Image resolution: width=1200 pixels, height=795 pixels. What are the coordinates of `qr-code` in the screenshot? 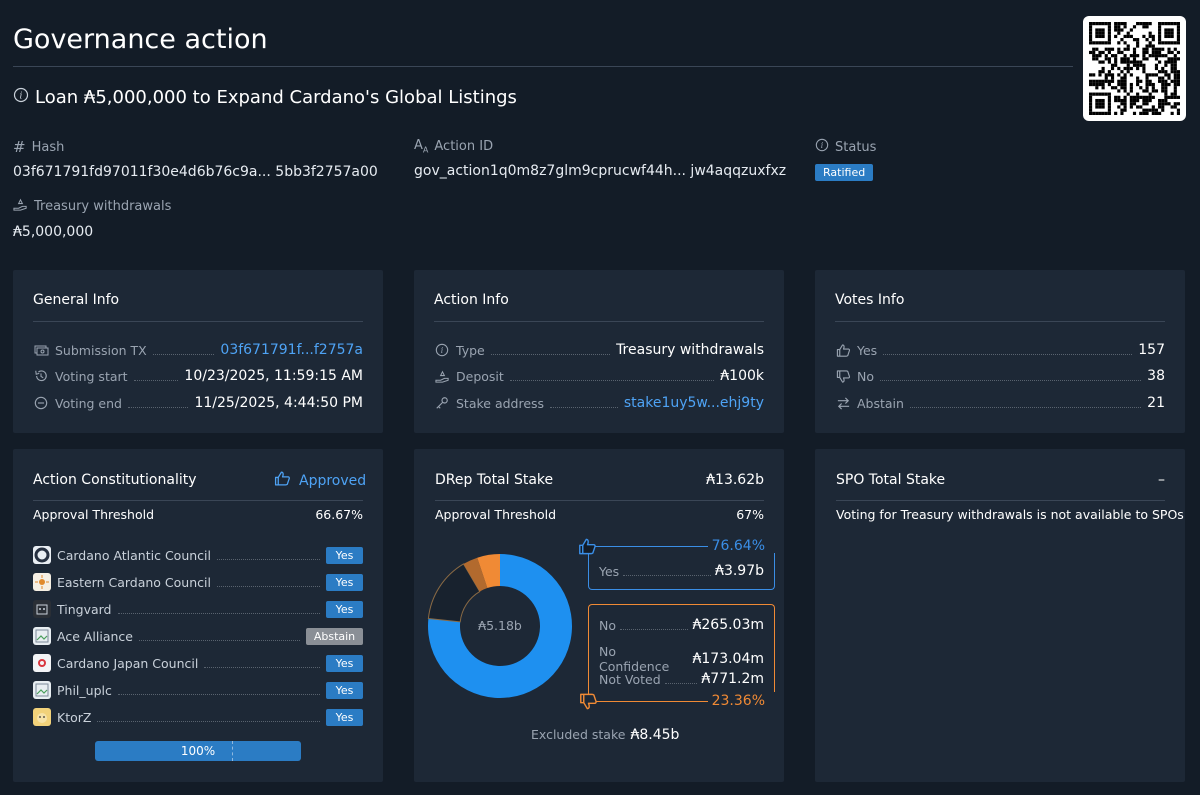 It's located at (1134, 68).